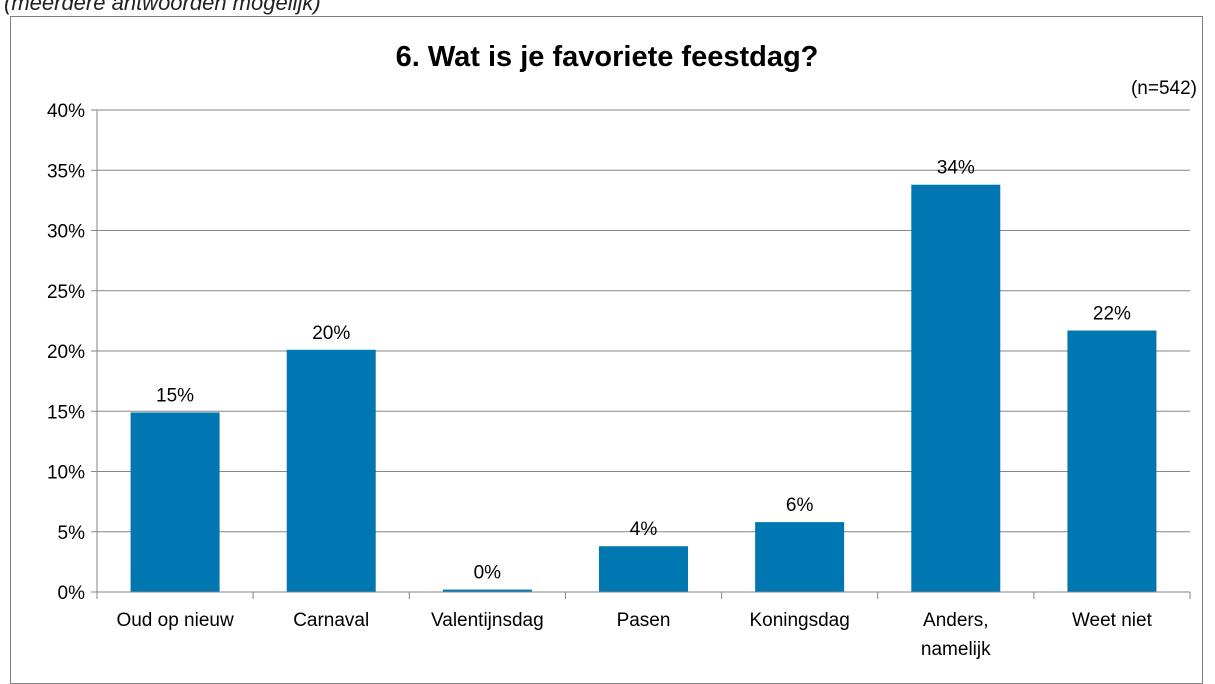 The height and width of the screenshot is (684, 1215). I want to click on data-label: 0%, so click(488, 573).